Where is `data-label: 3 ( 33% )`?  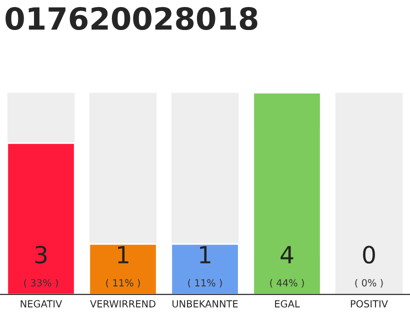
data-label: 3 ( 33% ) is located at coordinates (41, 267).